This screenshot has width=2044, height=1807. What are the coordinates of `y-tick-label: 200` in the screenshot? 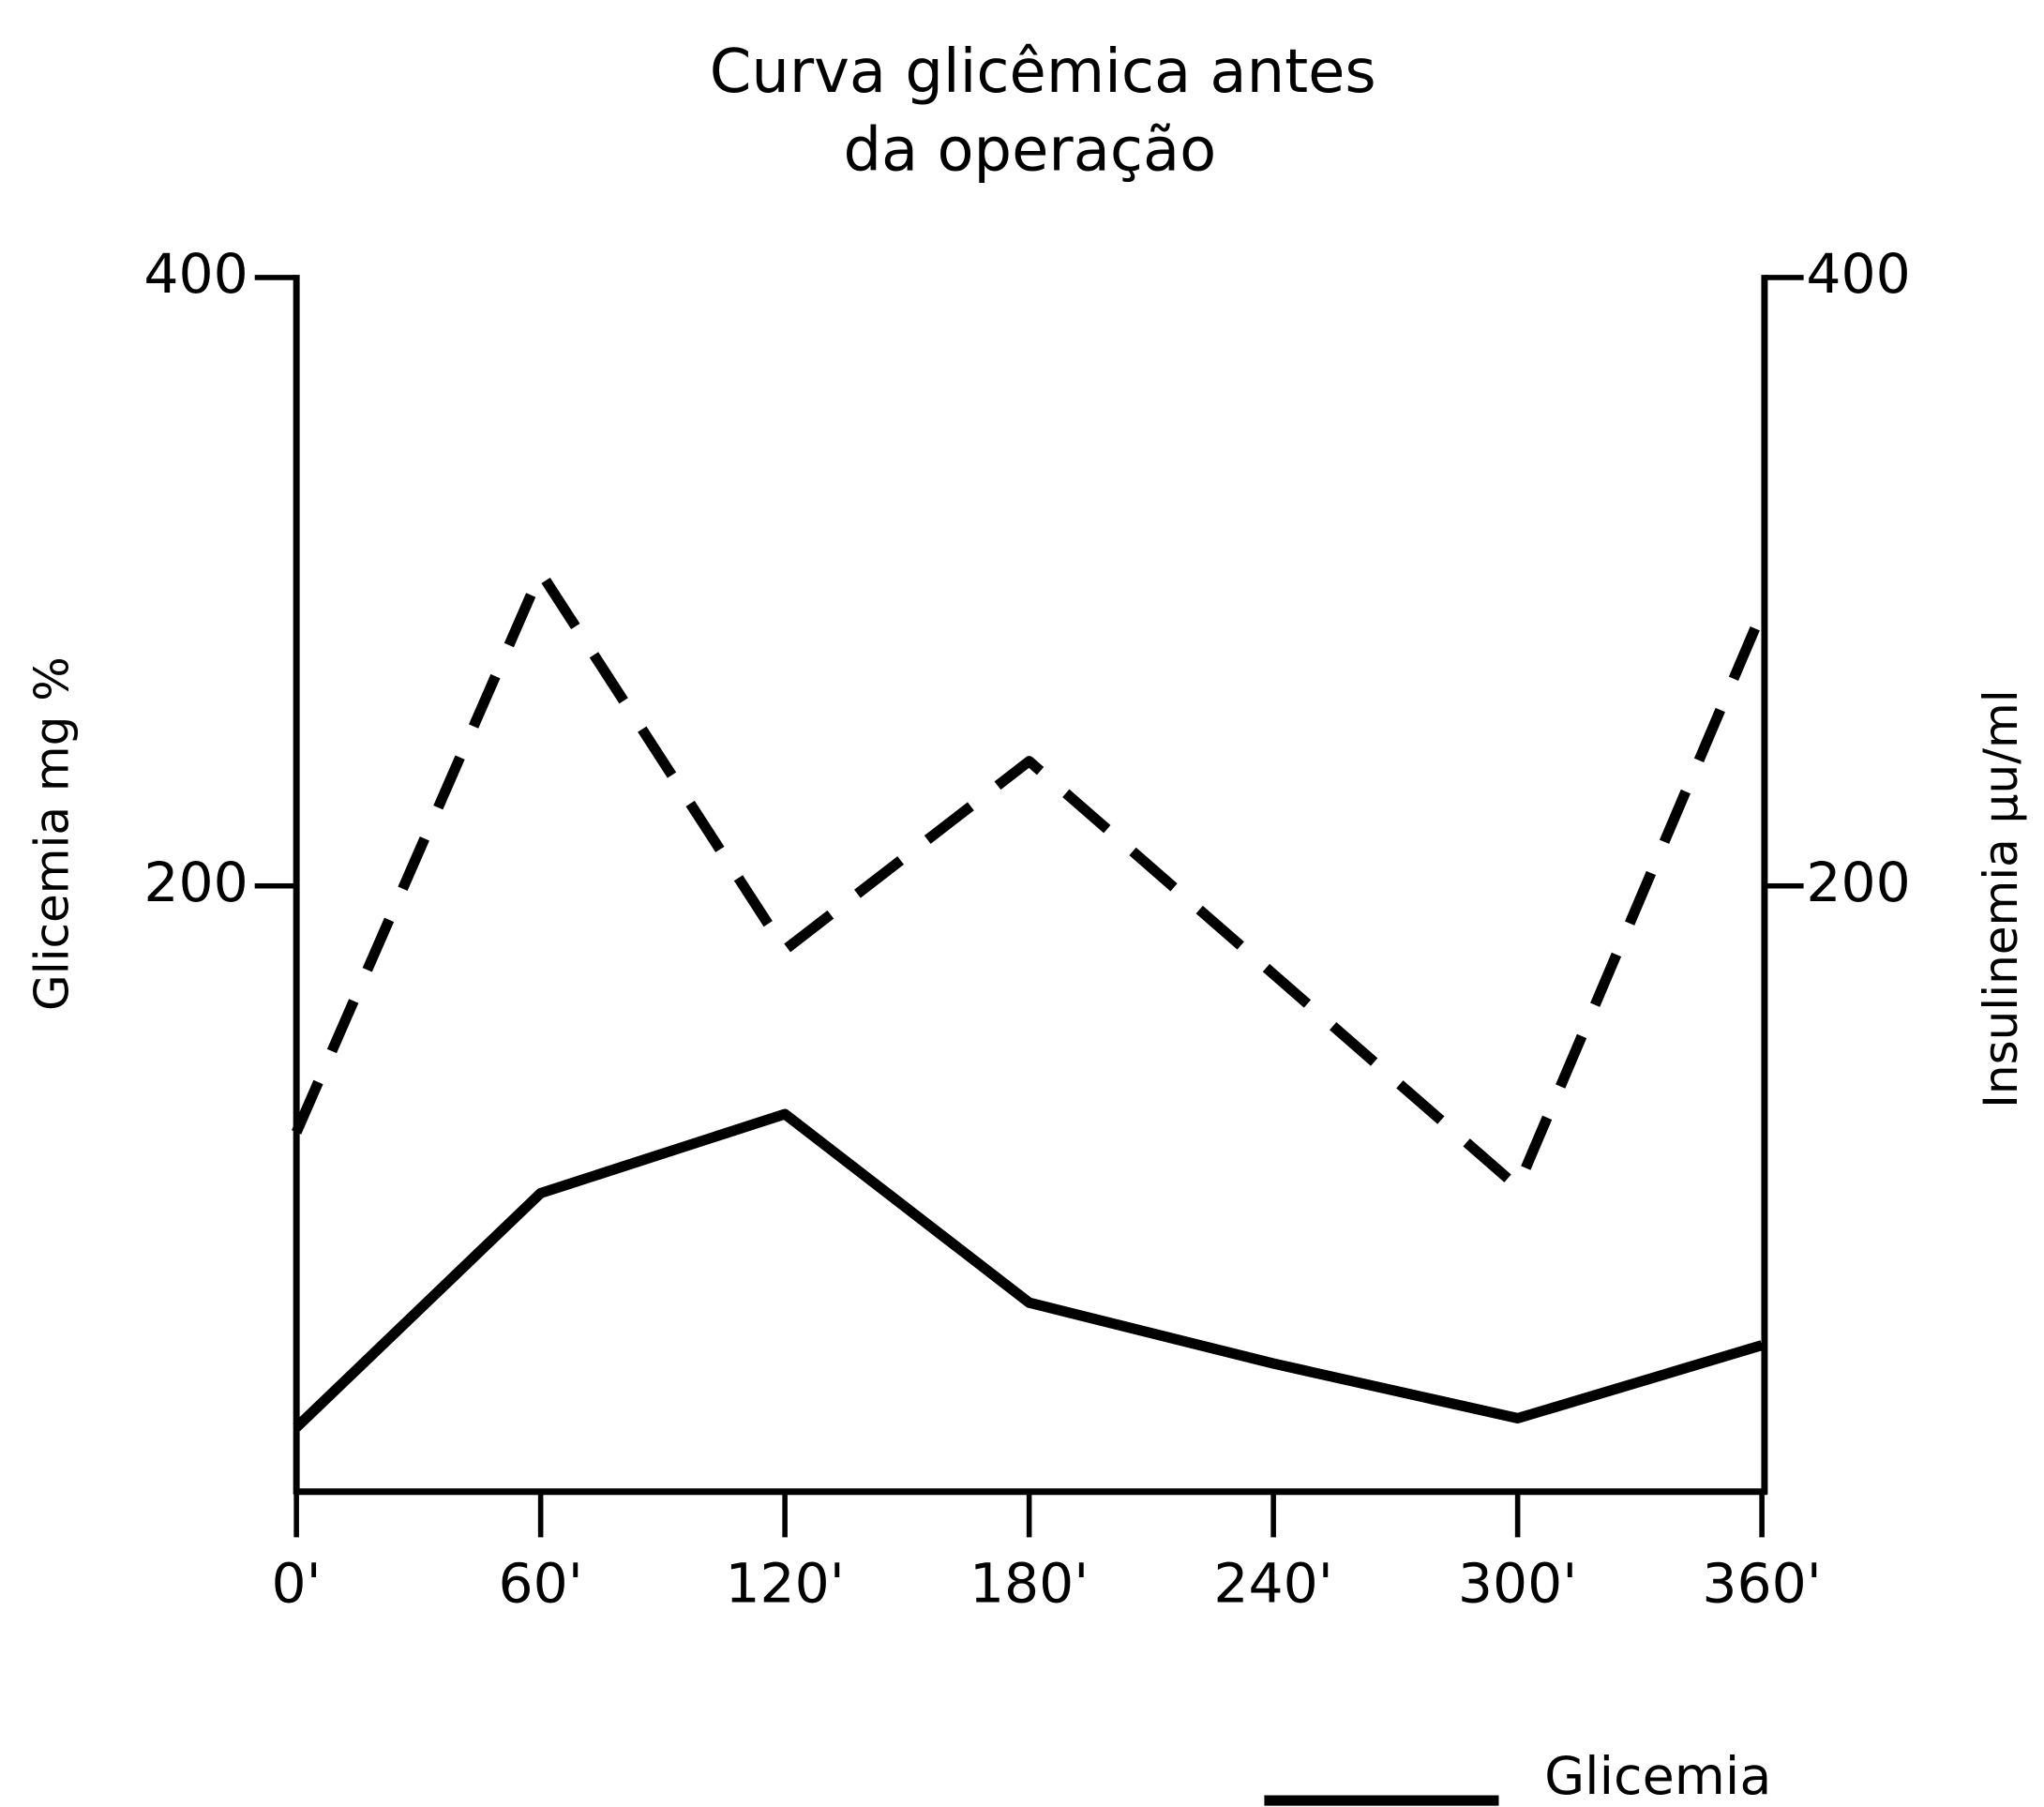 It's located at (196, 883).